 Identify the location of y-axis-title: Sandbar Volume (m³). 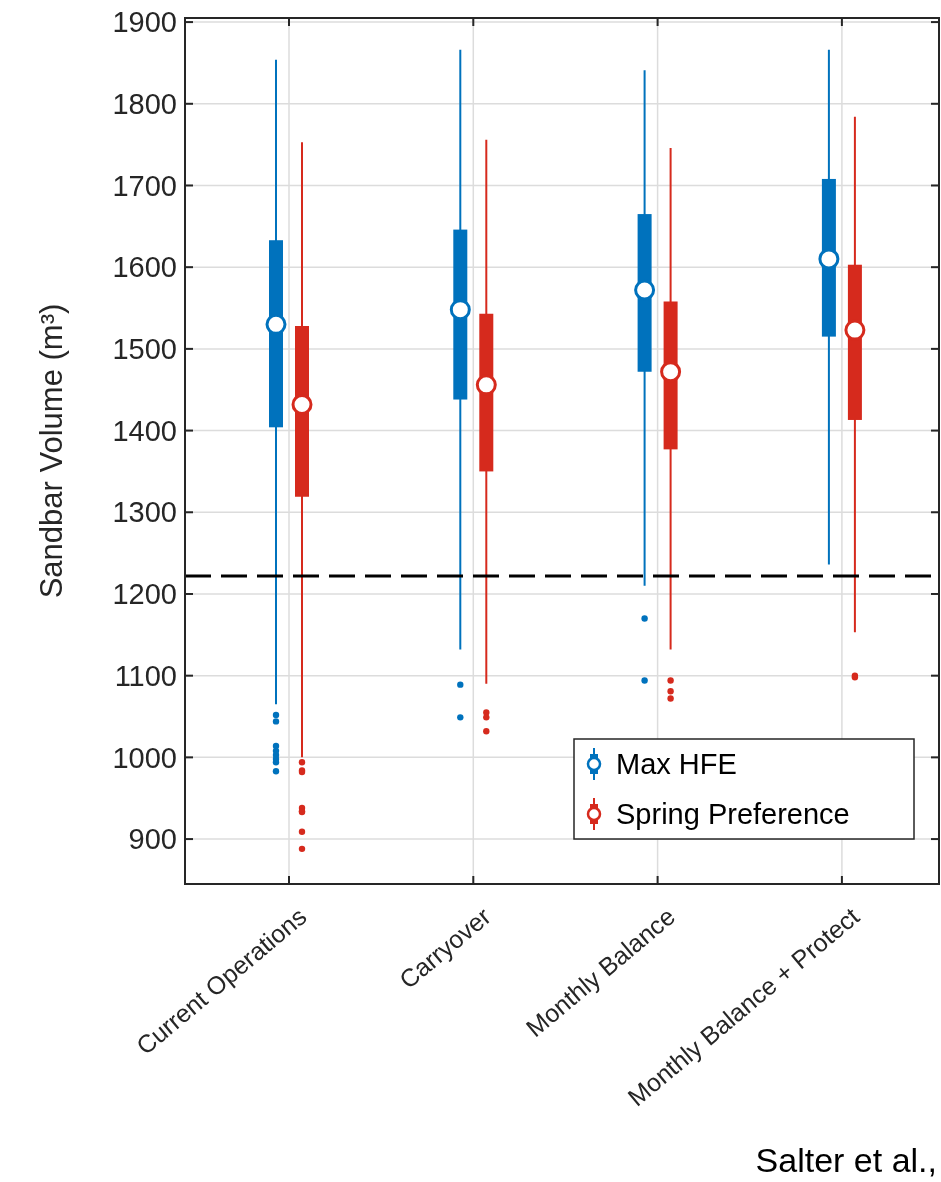
(51, 451).